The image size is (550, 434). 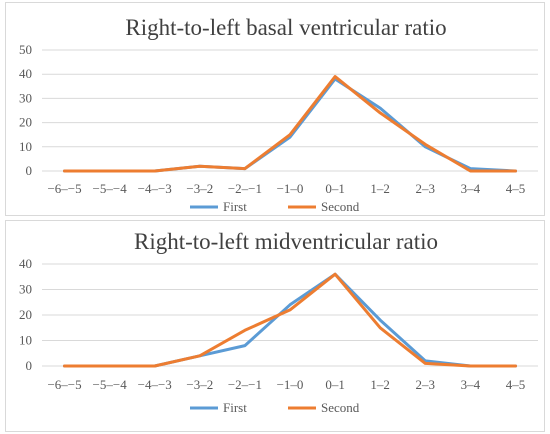 I want to click on y-tick-label: 50, so click(x=25, y=49).